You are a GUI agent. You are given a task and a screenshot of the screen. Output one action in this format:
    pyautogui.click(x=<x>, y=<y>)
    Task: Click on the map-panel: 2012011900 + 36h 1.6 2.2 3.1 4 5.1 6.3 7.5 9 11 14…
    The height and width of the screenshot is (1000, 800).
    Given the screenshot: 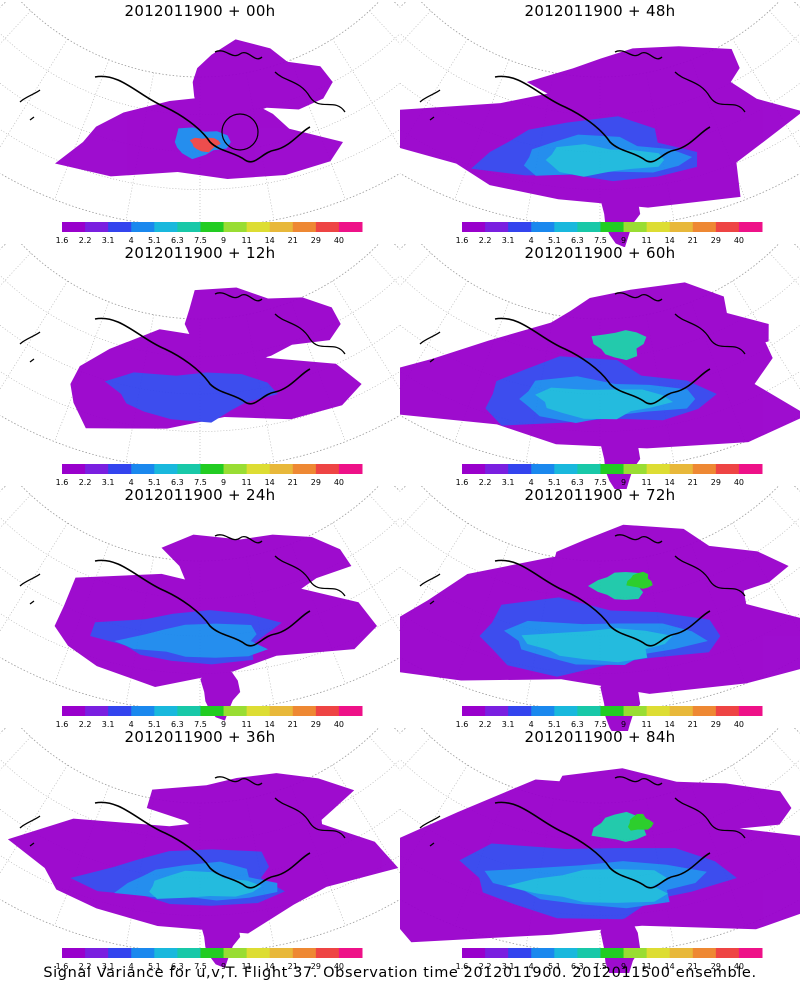 What is the action you would take?
    pyautogui.click(x=200, y=850)
    